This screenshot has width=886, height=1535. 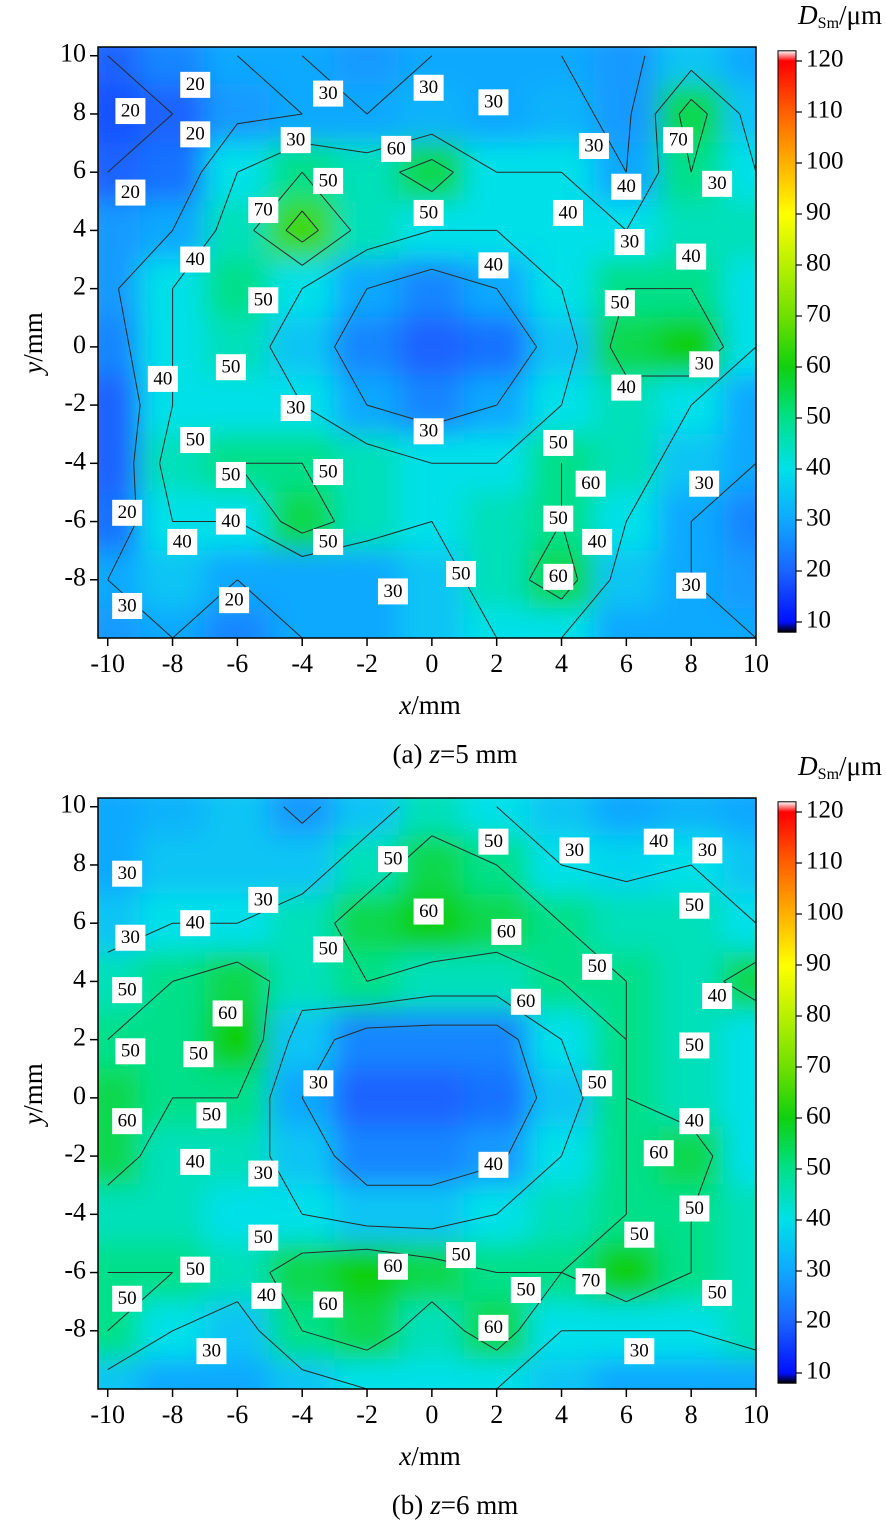 What do you see at coordinates (436, 705) in the screenshot?
I see `label-unit: /mm` at bounding box center [436, 705].